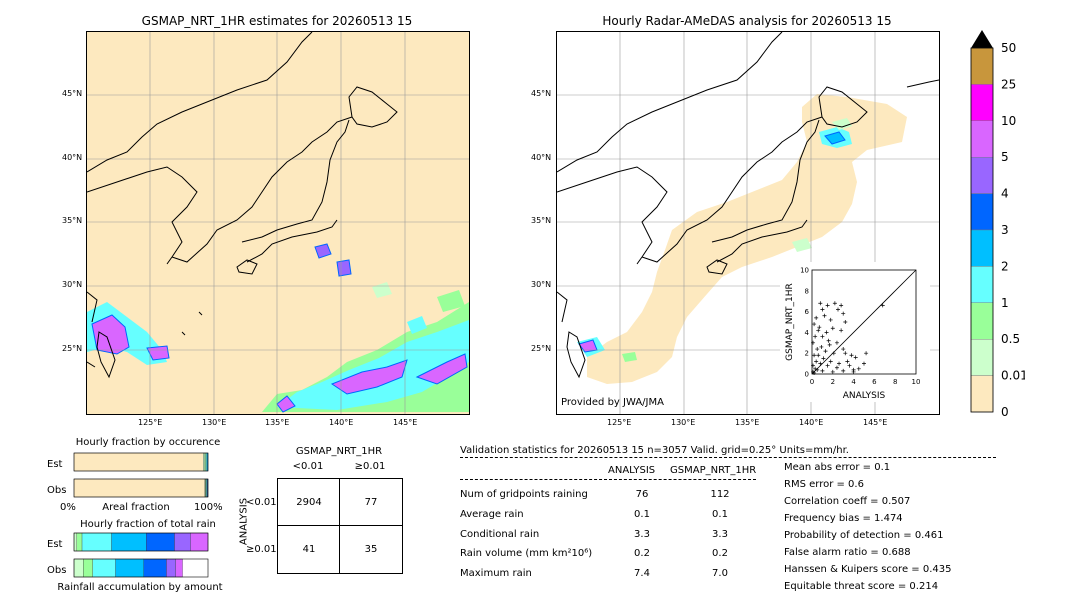  I want to click on occ-category-est: Est, so click(55, 464).